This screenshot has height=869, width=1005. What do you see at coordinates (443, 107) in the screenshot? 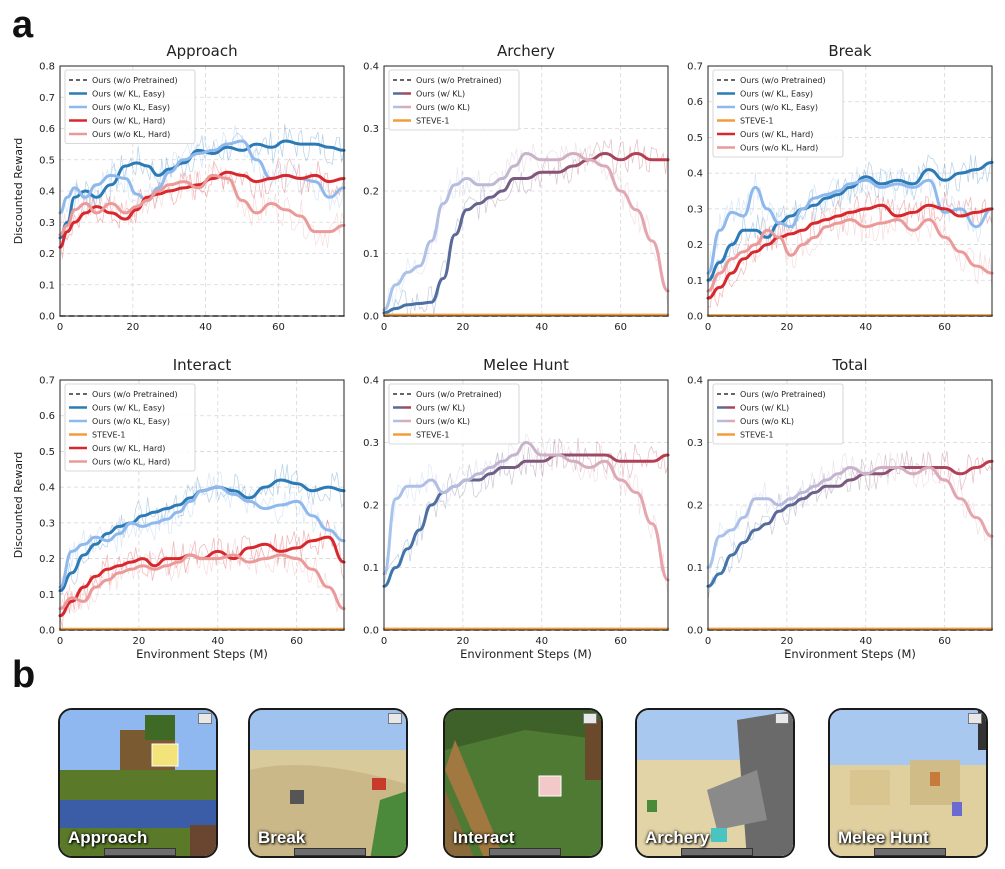
I see `legend-label: Ours (w/o KL)` at bounding box center [443, 107].